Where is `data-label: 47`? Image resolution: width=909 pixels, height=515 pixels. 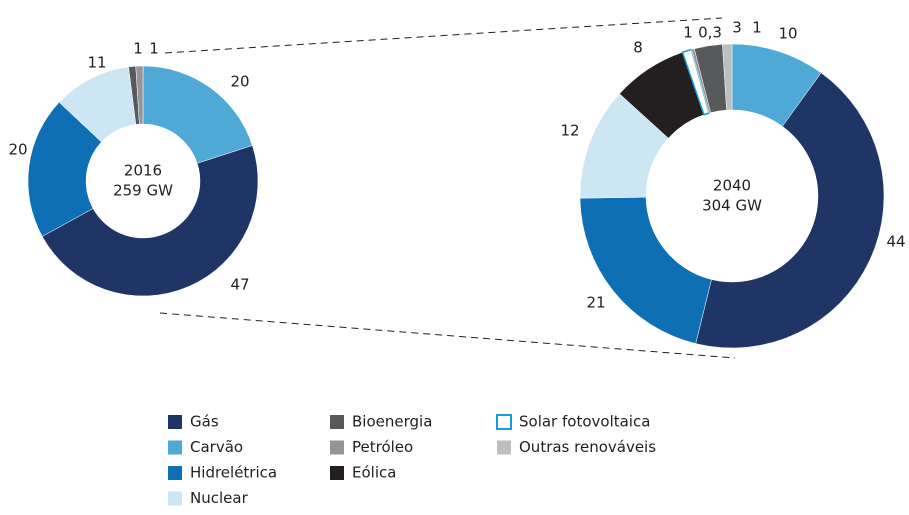 data-label: 47 is located at coordinates (239, 285).